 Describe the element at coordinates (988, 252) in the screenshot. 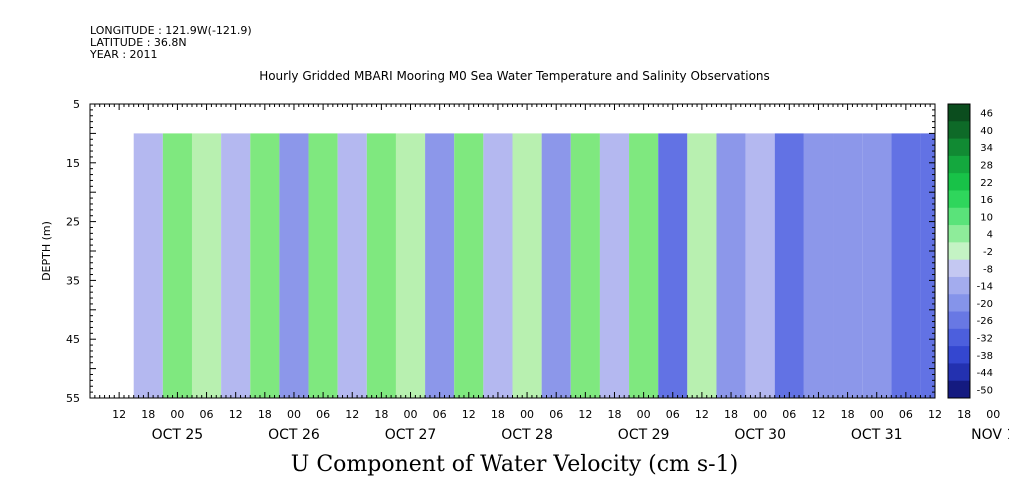

I see `colorbar-label: -2` at that location.